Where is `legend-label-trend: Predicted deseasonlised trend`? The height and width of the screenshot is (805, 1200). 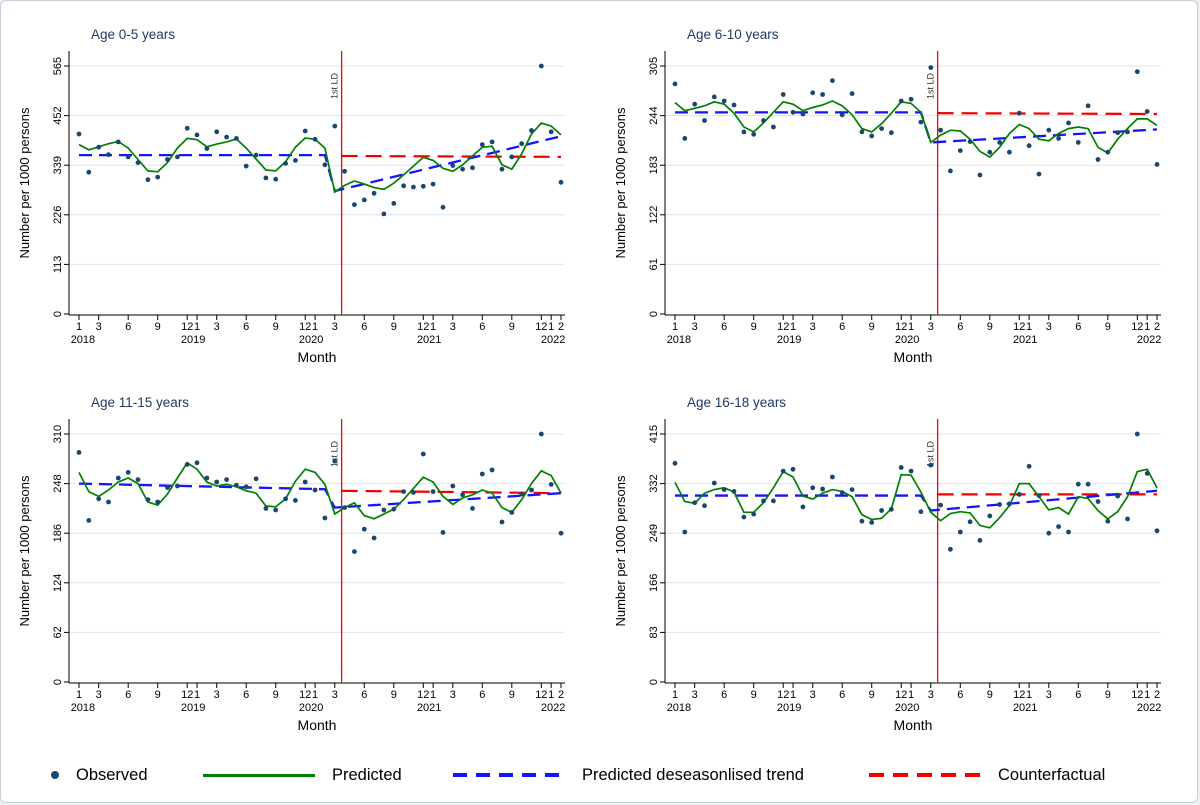
legend-label-trend: Predicted deseasonlised trend is located at coordinates (693, 774).